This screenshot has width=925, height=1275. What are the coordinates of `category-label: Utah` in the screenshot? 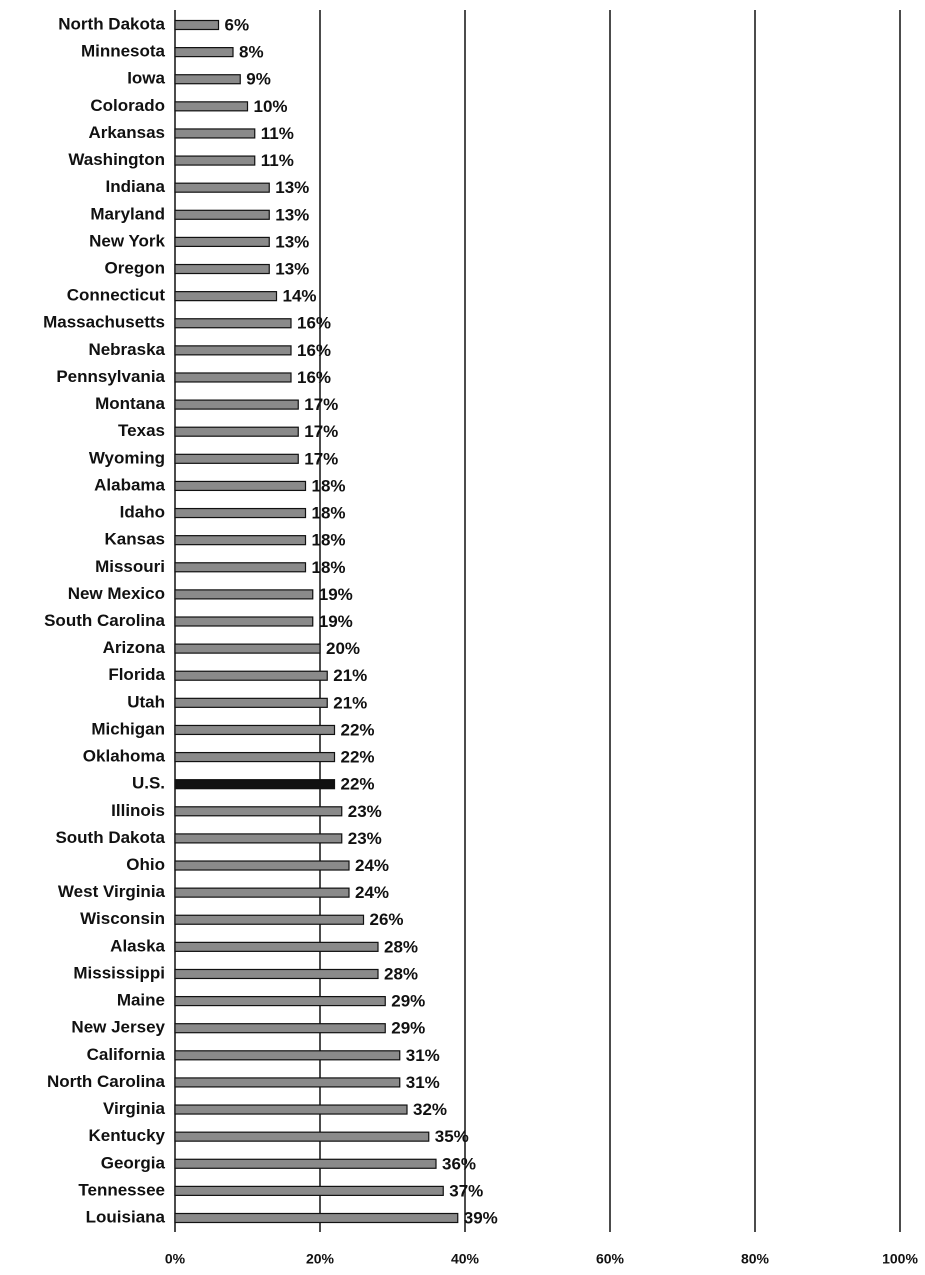 It's located at (146, 701).